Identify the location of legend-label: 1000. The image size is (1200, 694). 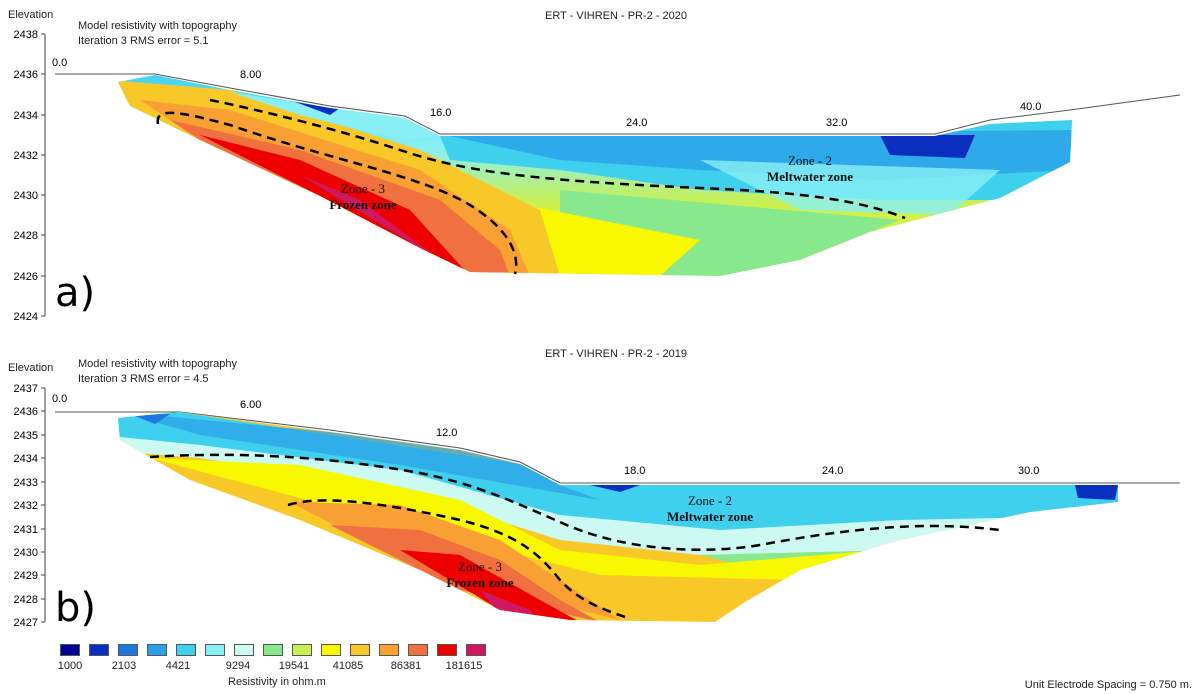
(70, 666).